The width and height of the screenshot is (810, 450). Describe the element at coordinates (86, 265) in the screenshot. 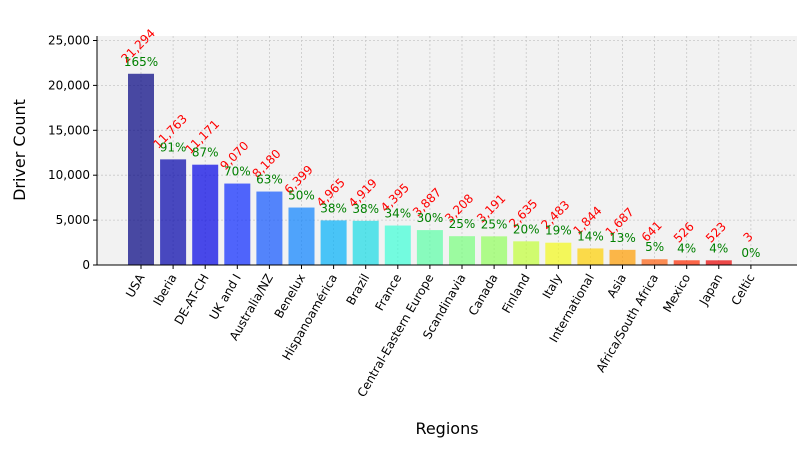

I see `y-tick-label: 0` at that location.